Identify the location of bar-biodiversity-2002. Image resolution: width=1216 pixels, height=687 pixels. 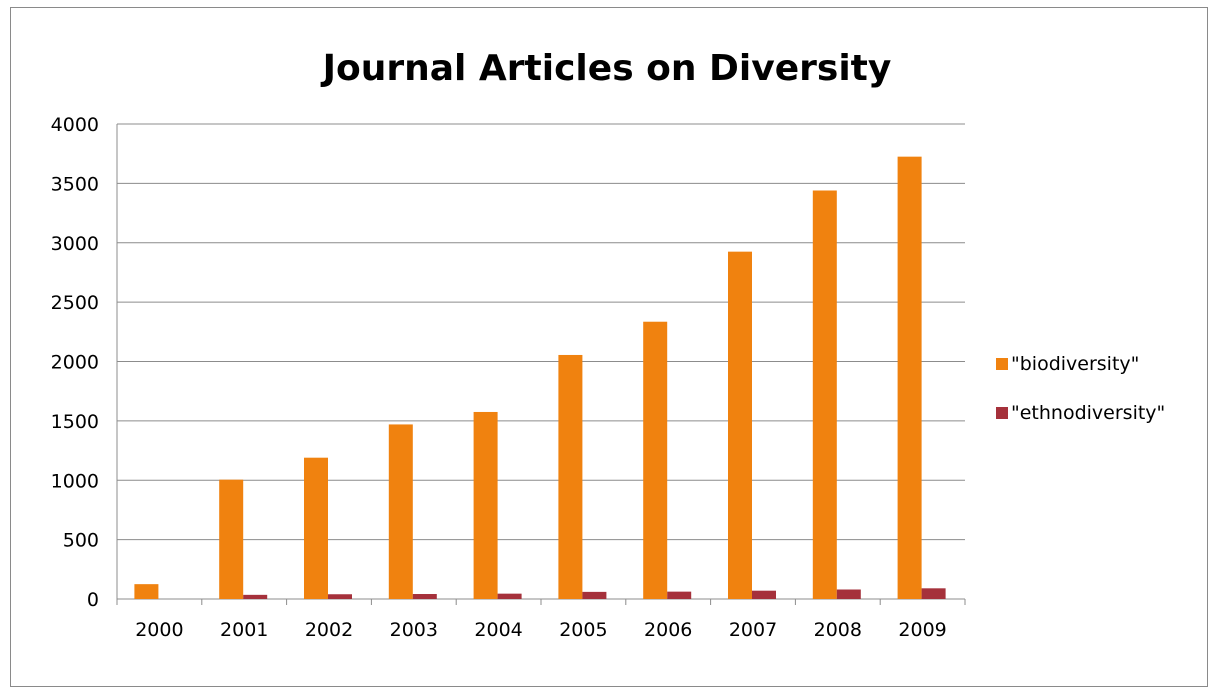
(316, 528).